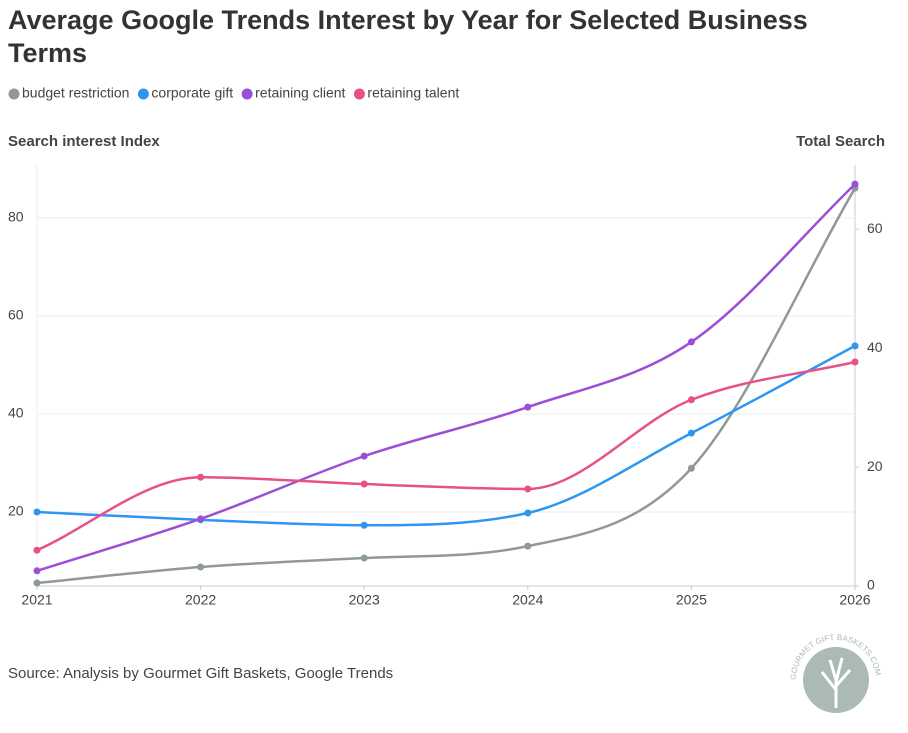 This screenshot has height=733, width=908. I want to click on legend-item: retaining client, so click(293, 93).